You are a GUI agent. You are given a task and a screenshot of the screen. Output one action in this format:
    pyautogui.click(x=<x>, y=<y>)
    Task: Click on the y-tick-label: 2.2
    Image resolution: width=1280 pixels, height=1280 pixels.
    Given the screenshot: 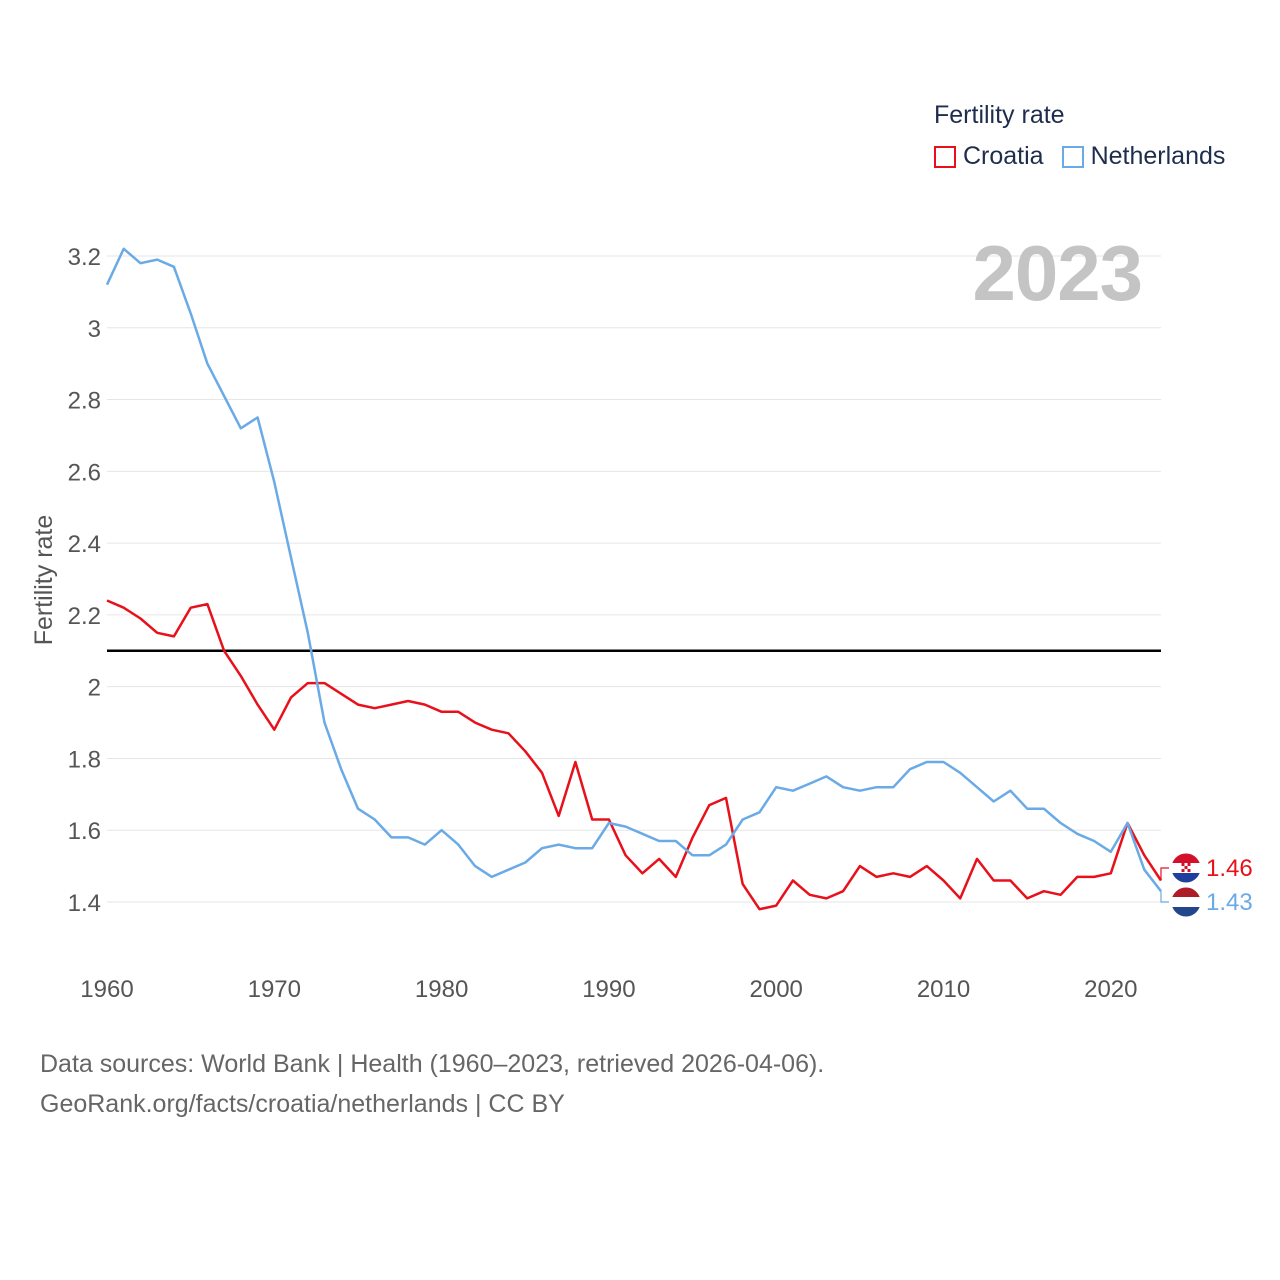 What is the action you would take?
    pyautogui.click(x=84, y=616)
    